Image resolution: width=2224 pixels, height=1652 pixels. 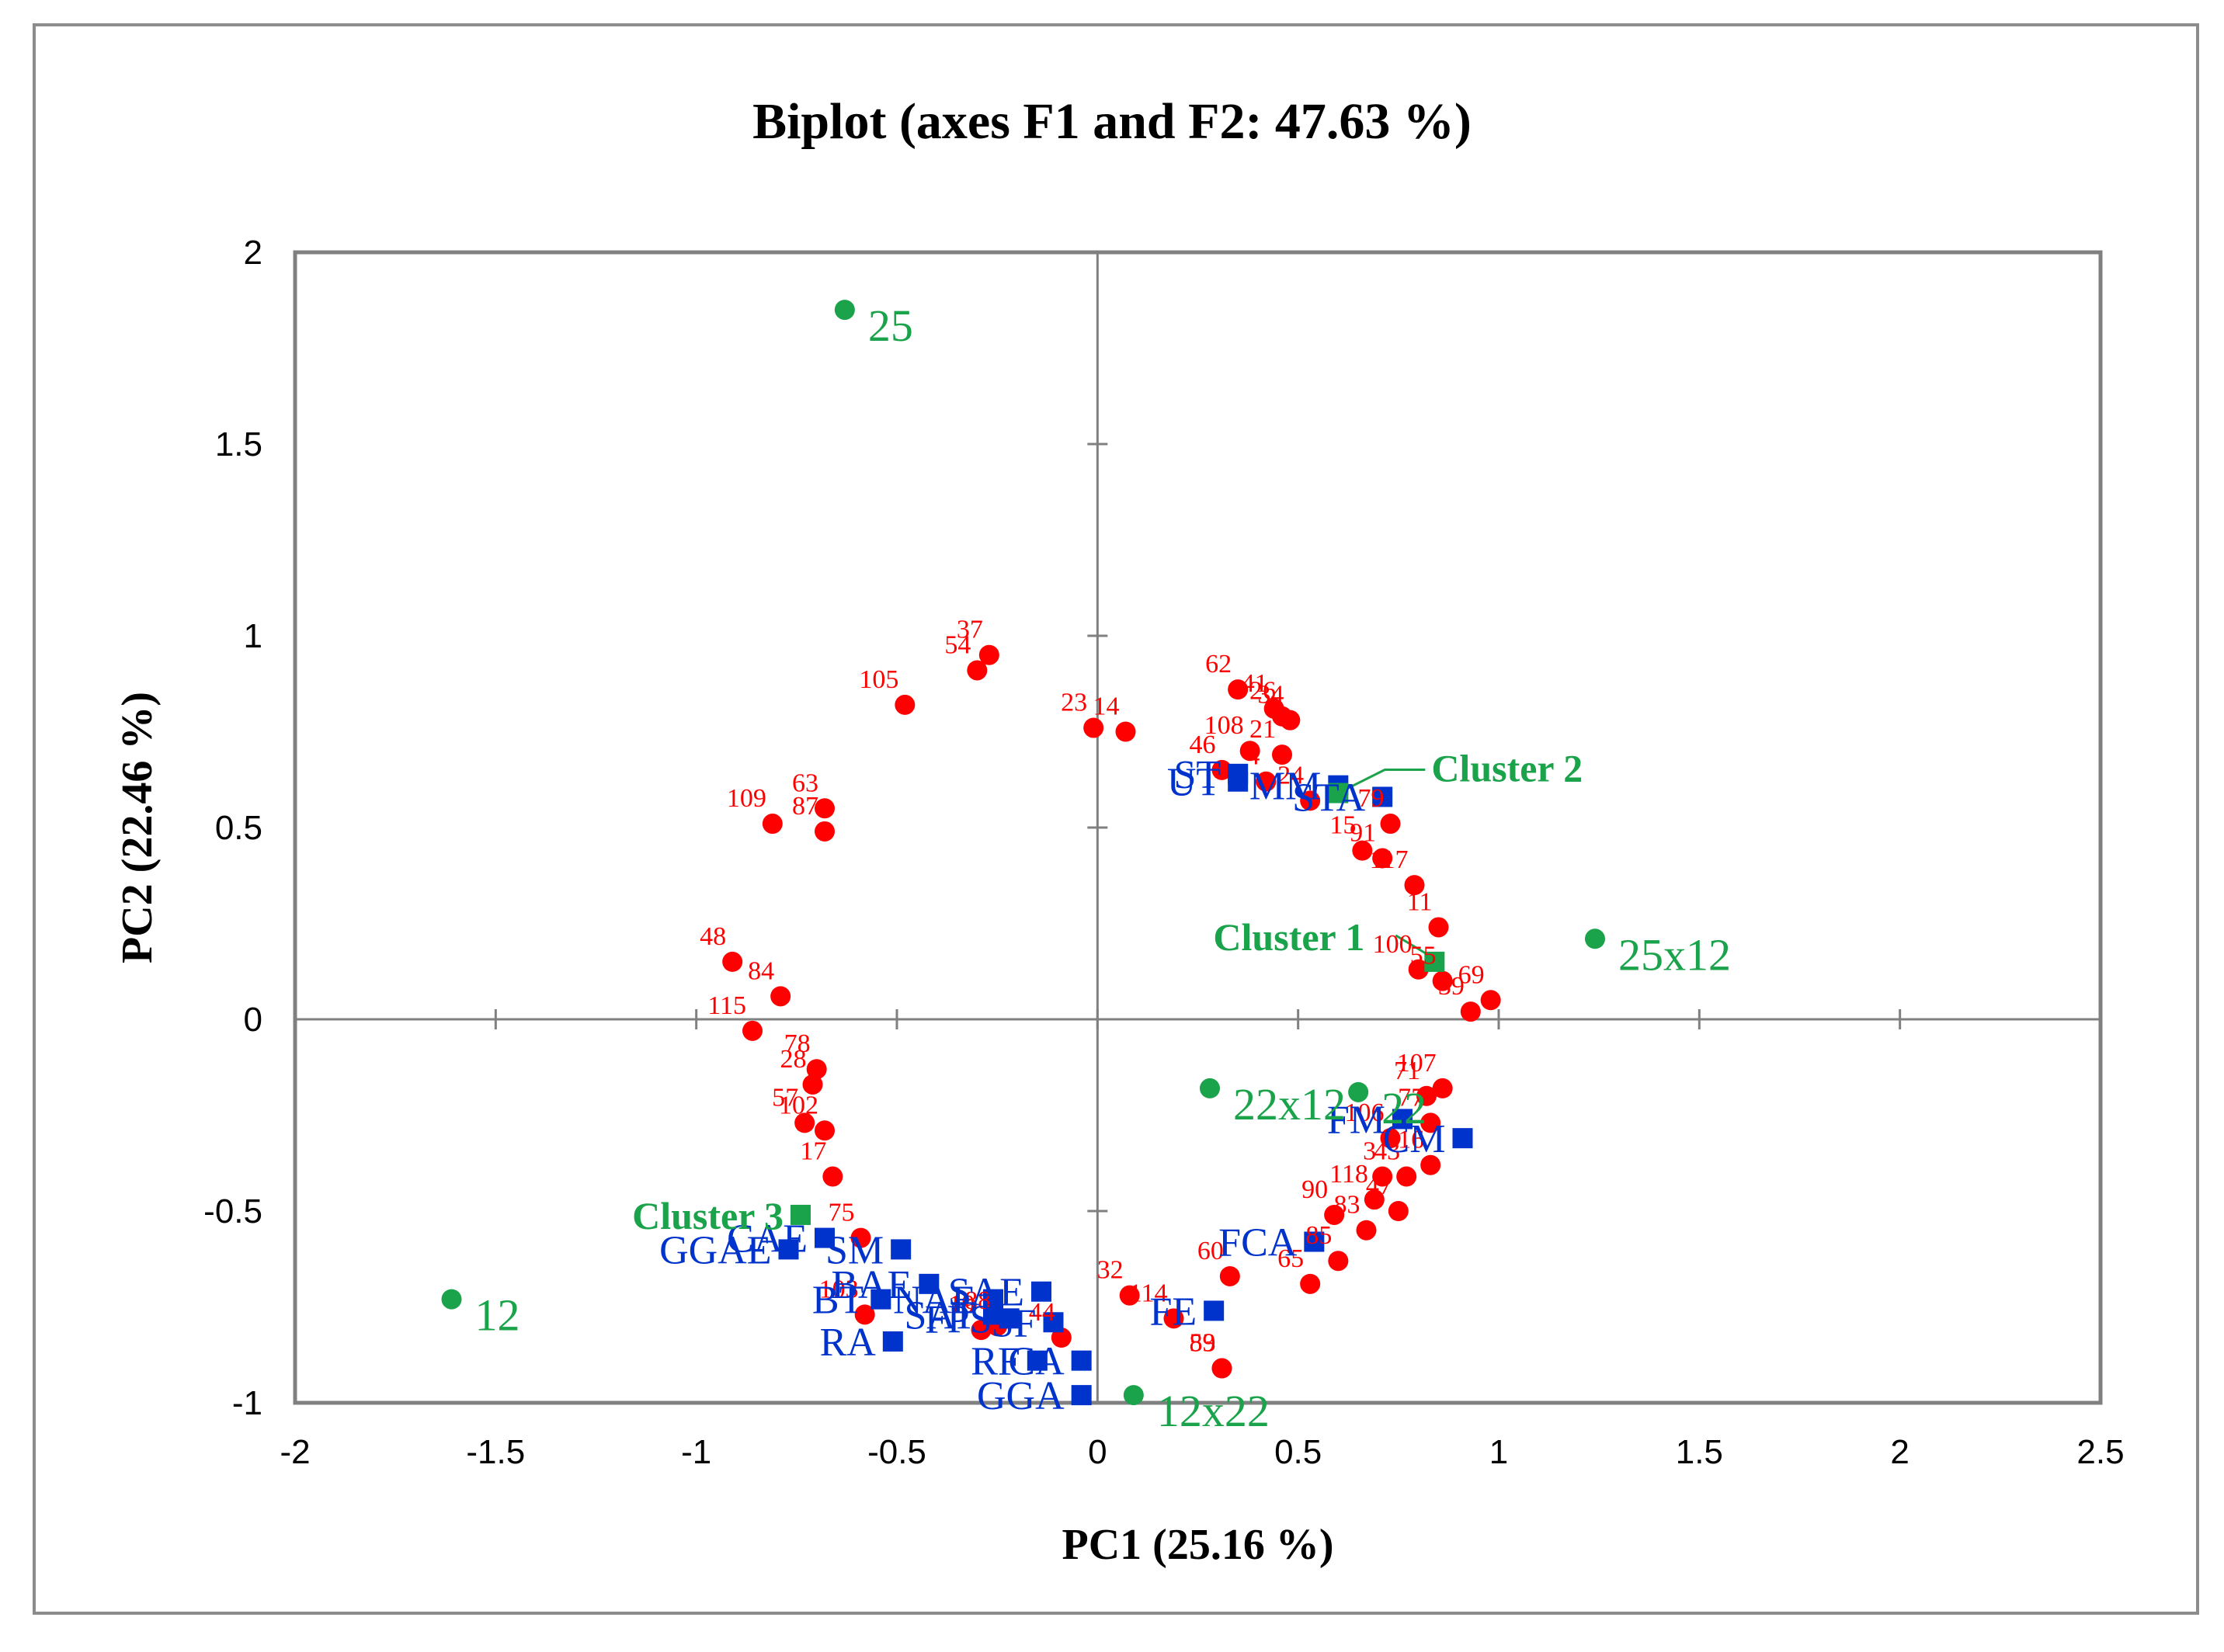 I want to click on variable-label: GGA, so click(x=1021, y=1396).